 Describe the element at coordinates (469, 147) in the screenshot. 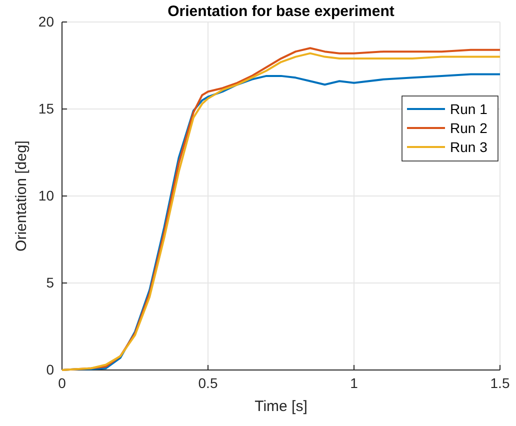

I see `legend-label: Run 3` at that location.